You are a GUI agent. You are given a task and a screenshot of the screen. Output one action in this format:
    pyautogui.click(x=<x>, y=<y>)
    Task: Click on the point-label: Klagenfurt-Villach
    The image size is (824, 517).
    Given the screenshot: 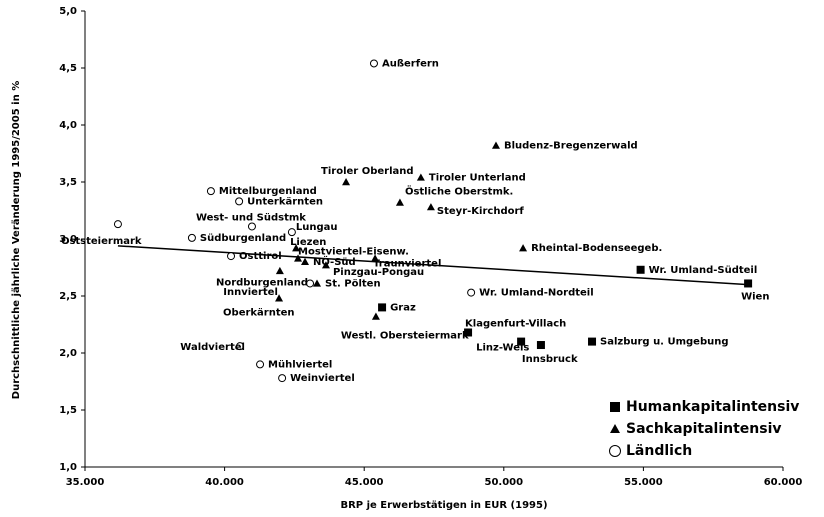 What is the action you would take?
    pyautogui.click(x=515, y=323)
    